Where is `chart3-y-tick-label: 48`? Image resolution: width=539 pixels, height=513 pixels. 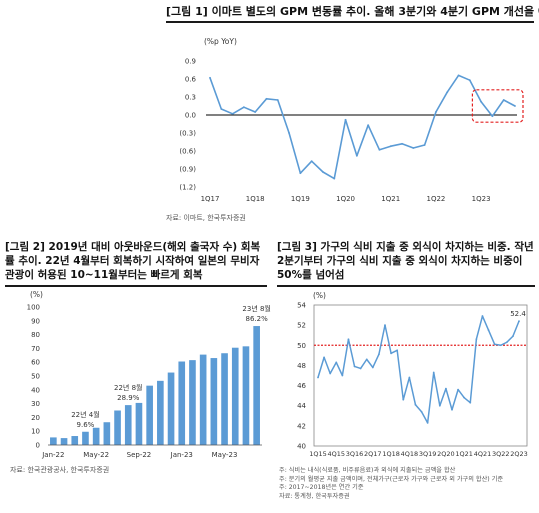
chart3-y-tick-label: 48 is located at coordinates (301, 366).